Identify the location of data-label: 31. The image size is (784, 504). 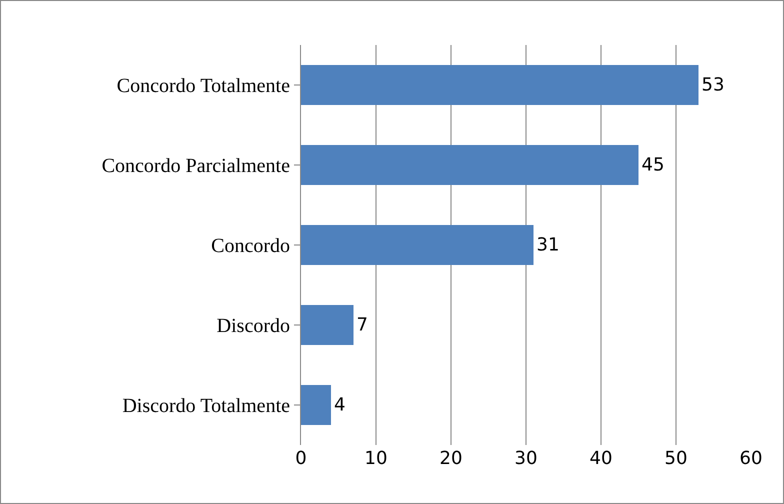
(548, 245).